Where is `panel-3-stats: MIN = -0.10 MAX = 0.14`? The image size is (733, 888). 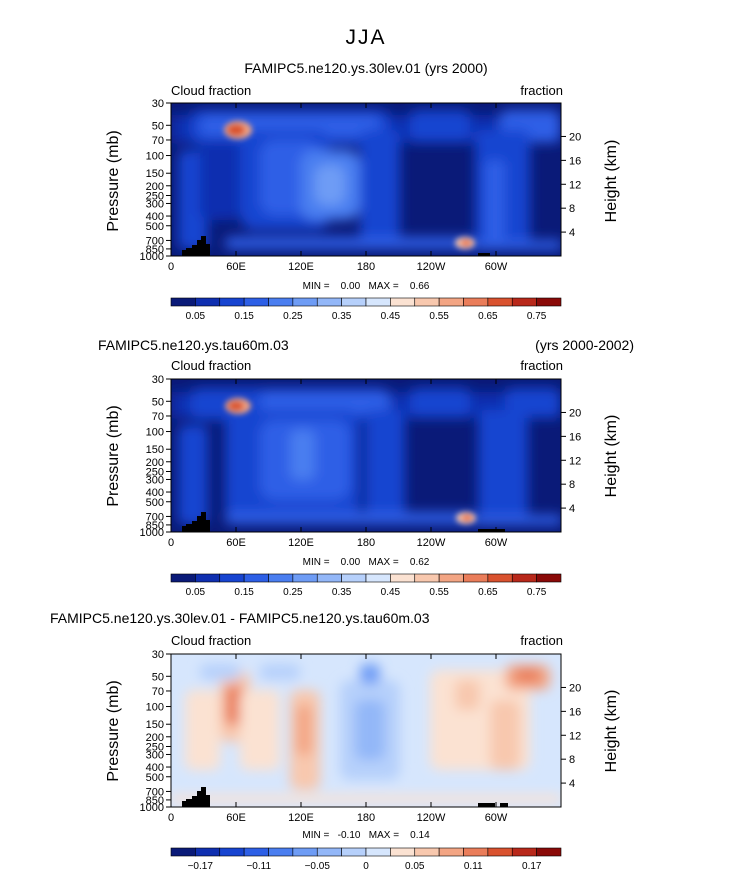
panel-3-stats: MIN = -0.10 MAX = 0.14 is located at coordinates (366, 835).